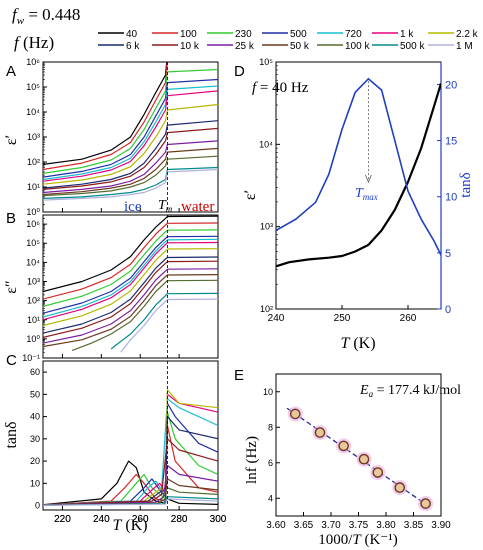  What do you see at coordinates (412, 46) in the screenshot?
I see `legend-label: 500 k` at bounding box center [412, 46].